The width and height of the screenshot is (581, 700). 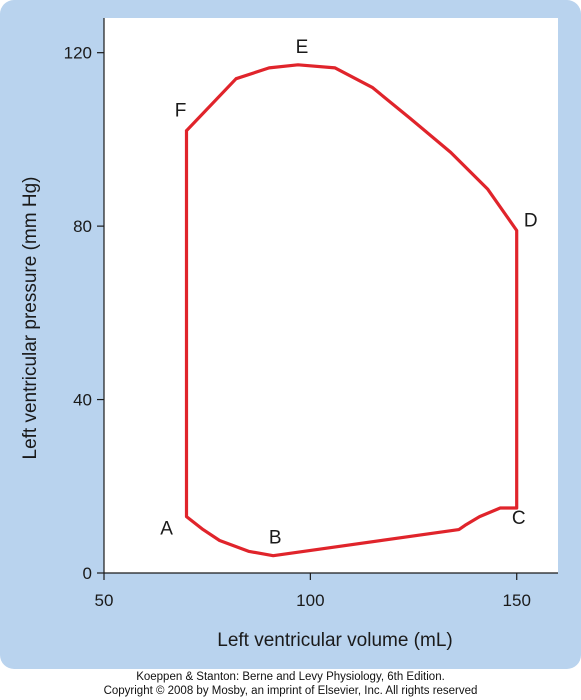 What do you see at coordinates (334, 640) in the screenshot?
I see `x-axis-label: Left ventricular volume (mL)` at bounding box center [334, 640].